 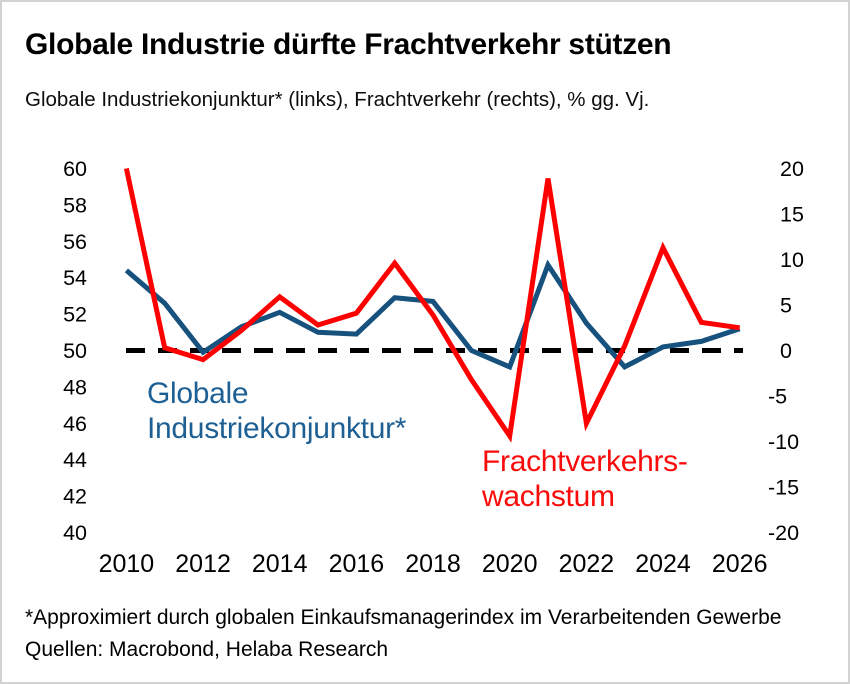 What do you see at coordinates (587, 564) in the screenshot?
I see `x-axis-tick: 2022` at bounding box center [587, 564].